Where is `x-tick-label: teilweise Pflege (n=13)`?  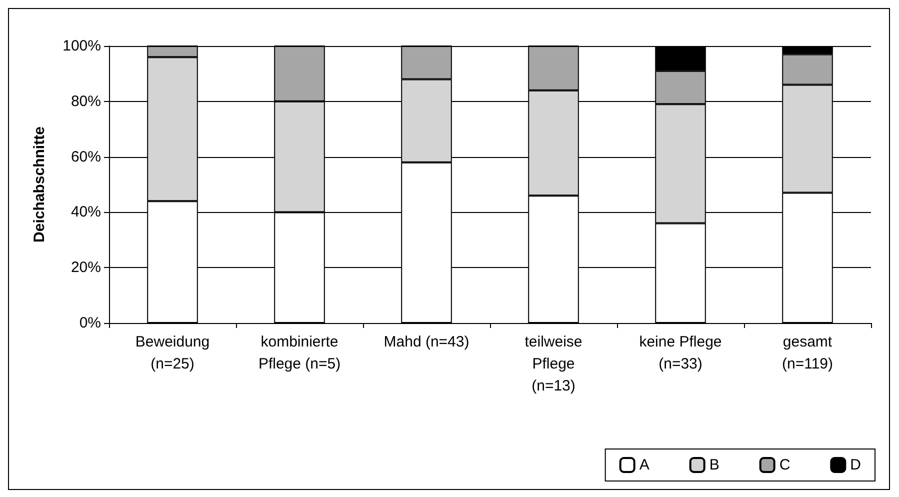 x-tick-label: teilweise Pflege (n=13) is located at coordinates (553, 364).